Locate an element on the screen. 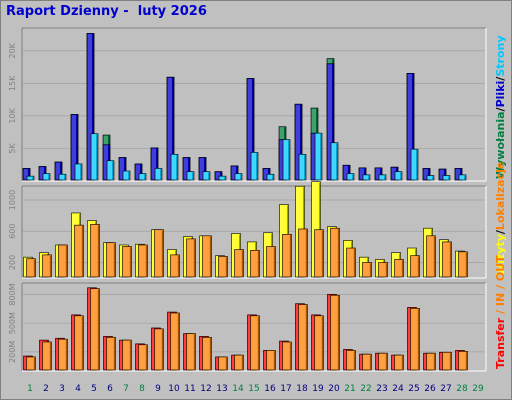 The height and width of the screenshot is (400, 512). x-day-label: 8 is located at coordinates (142, 389).